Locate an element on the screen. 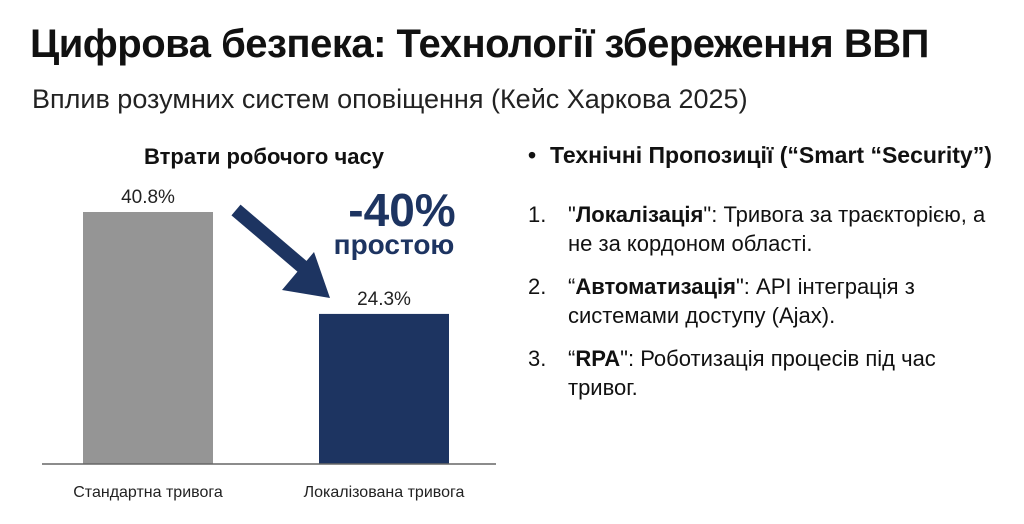 Image resolution: width=1024 pixels, height=524 pixels. proposal-term: Автоматизація is located at coordinates (655, 286).